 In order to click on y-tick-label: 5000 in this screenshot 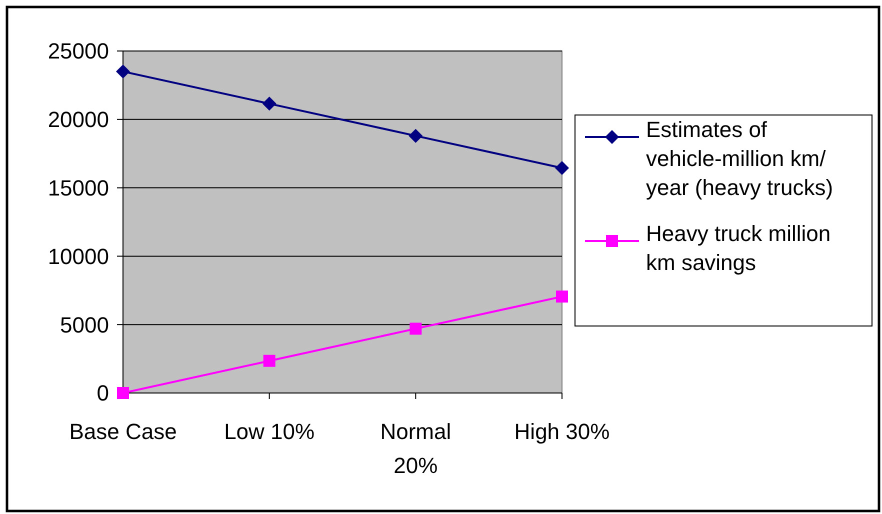, I will do `click(84, 325)`.